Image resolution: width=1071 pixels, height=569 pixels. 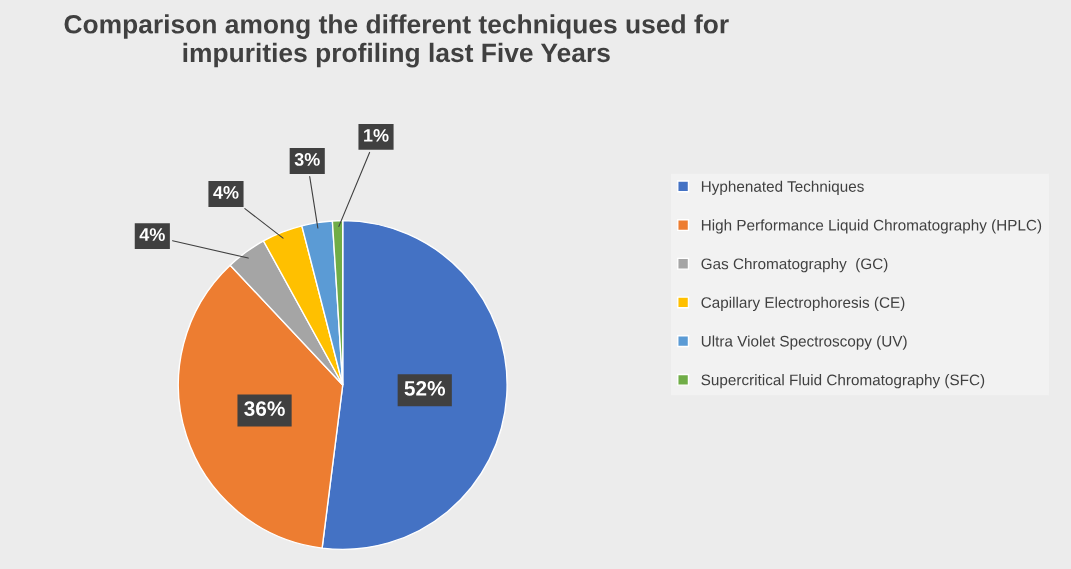 What do you see at coordinates (782, 187) in the screenshot?
I see `legend-label: Hyphenated Techniques` at bounding box center [782, 187].